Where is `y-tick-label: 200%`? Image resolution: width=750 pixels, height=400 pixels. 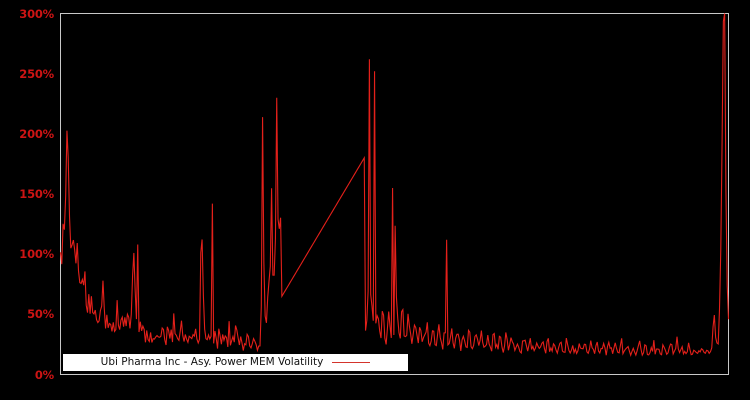
y-tick-label: 200% is located at coordinates (36, 133).